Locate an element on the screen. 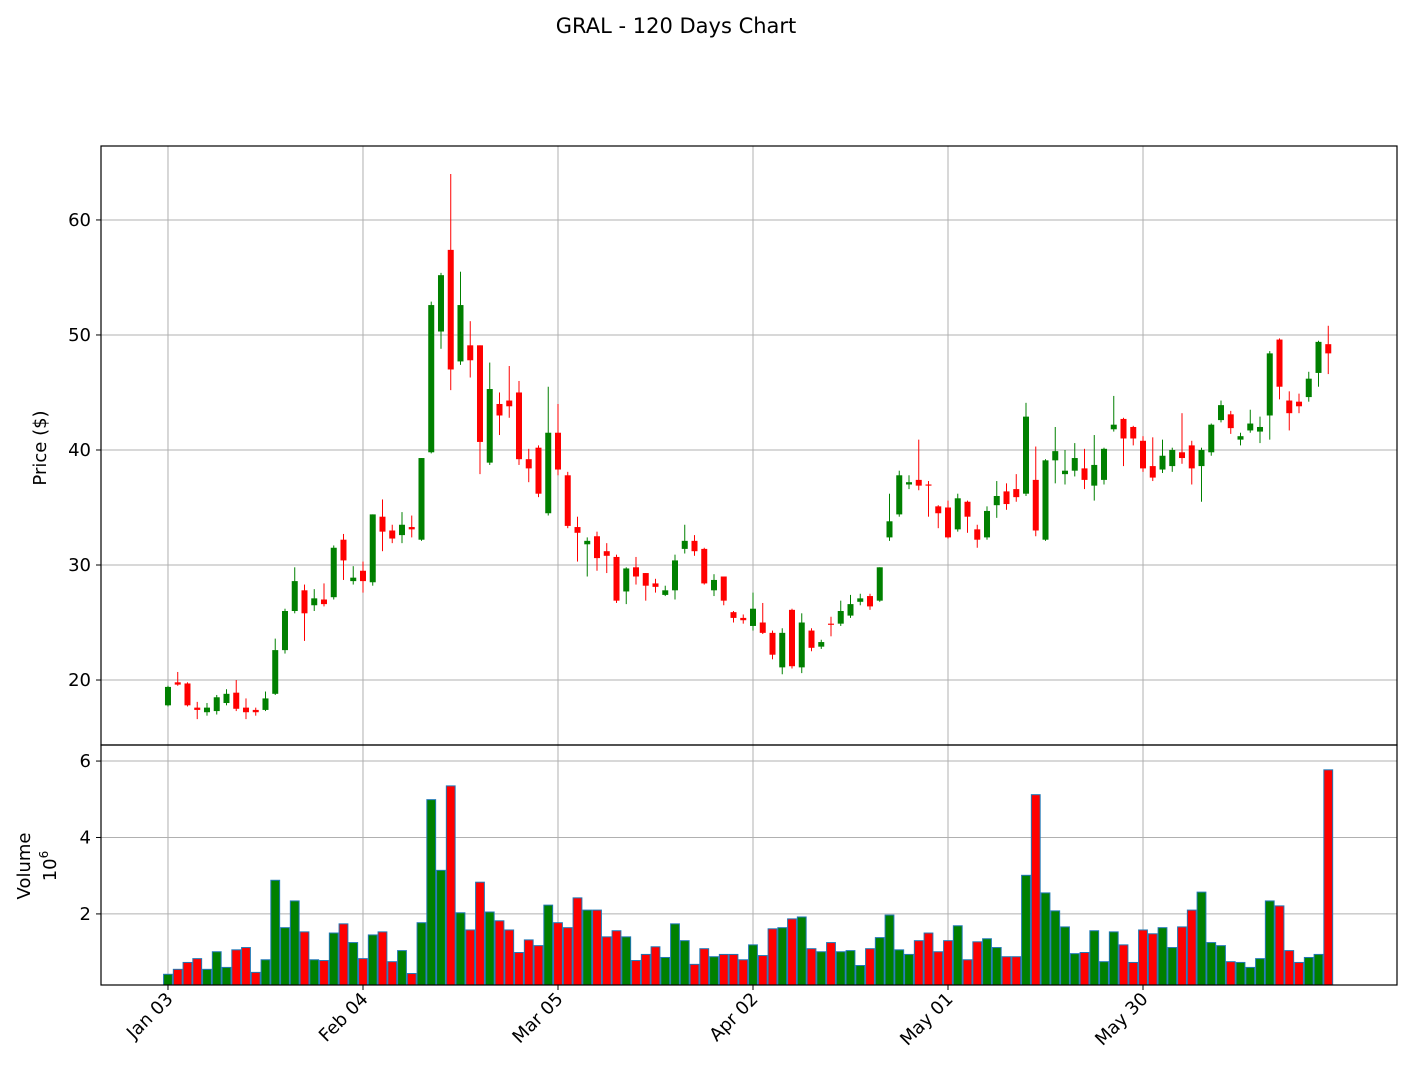 This screenshot has width=1411, height=1084. y-tick-label: 20 is located at coordinates (79, 680).